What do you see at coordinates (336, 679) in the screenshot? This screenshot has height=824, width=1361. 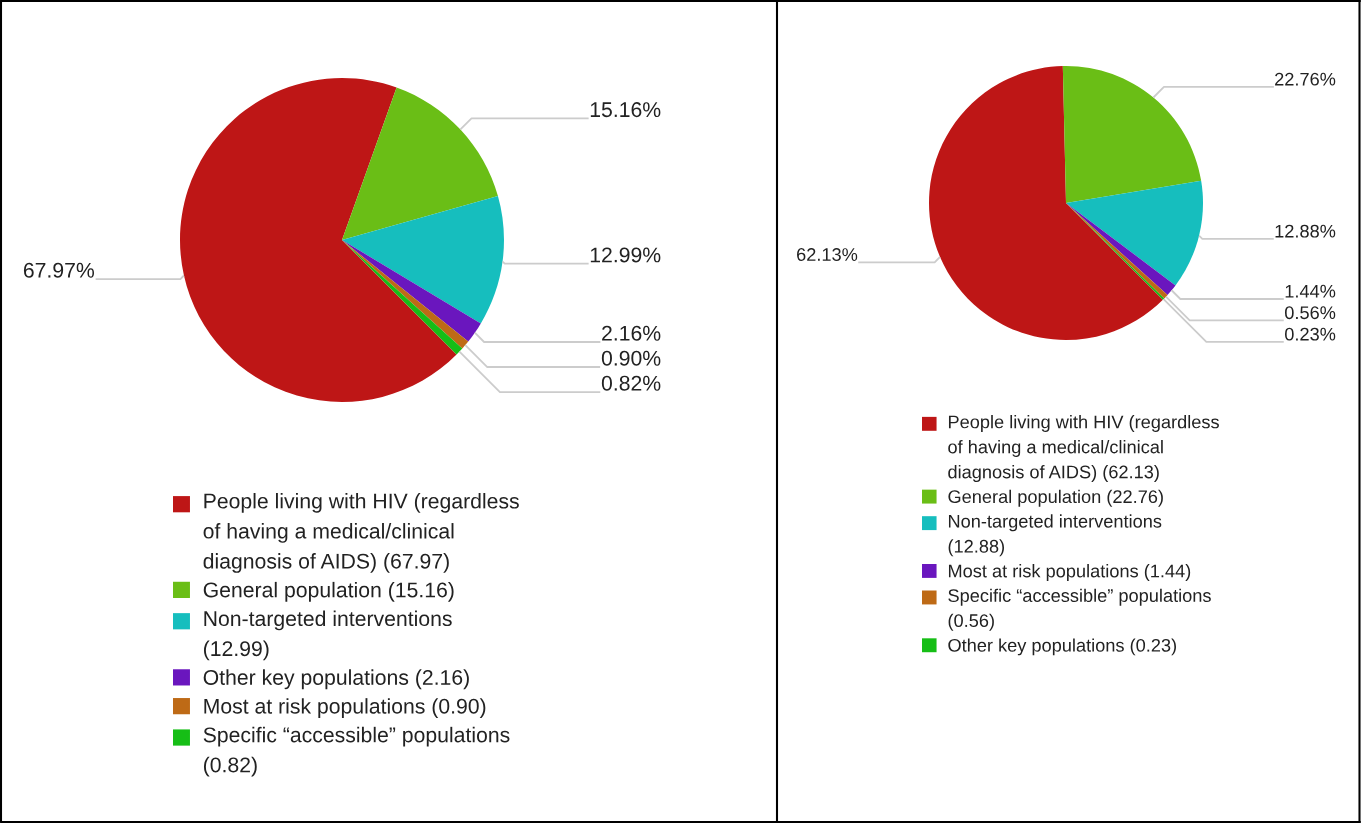 I see `legend-label: Other key populations (2.16)` at bounding box center [336, 679].